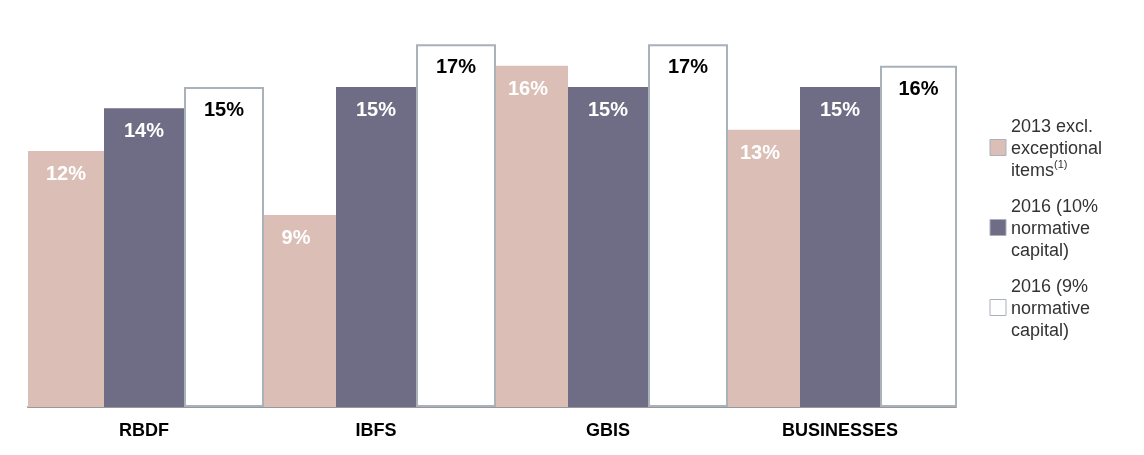  What do you see at coordinates (608, 430) in the screenshot?
I see `x-tick-label: GBIS` at bounding box center [608, 430].